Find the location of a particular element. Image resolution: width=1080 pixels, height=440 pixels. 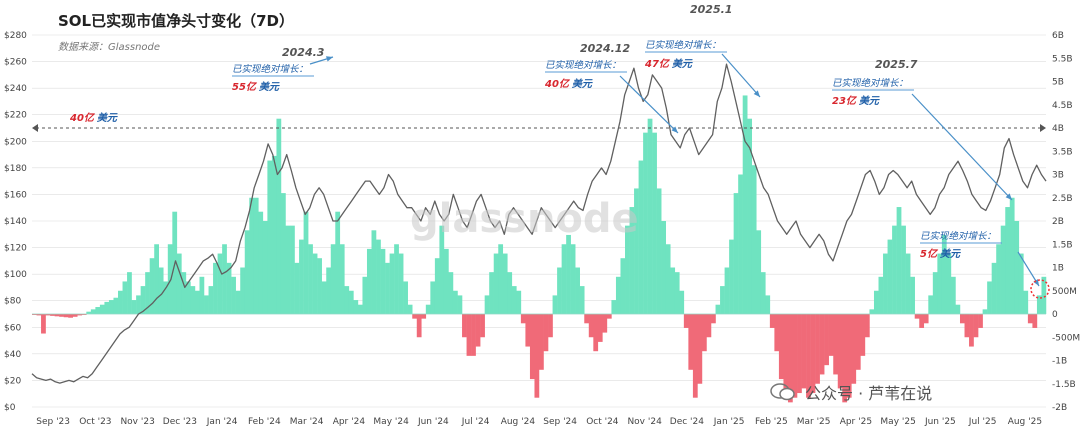

y-right-tick-label: 0 is located at coordinates (1055, 315).